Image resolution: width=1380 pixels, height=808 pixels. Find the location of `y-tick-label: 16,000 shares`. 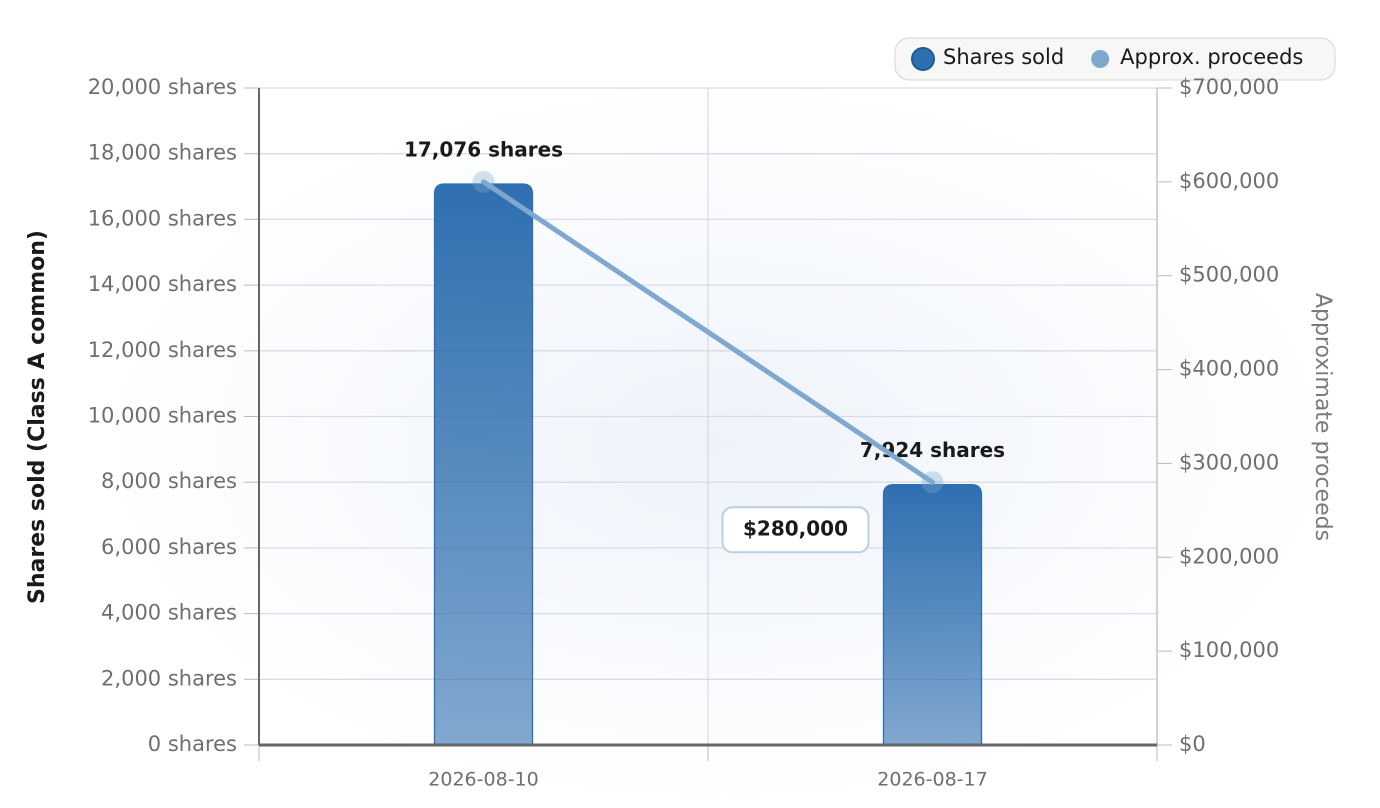

y-tick-label: 16,000 shares is located at coordinates (162, 218).